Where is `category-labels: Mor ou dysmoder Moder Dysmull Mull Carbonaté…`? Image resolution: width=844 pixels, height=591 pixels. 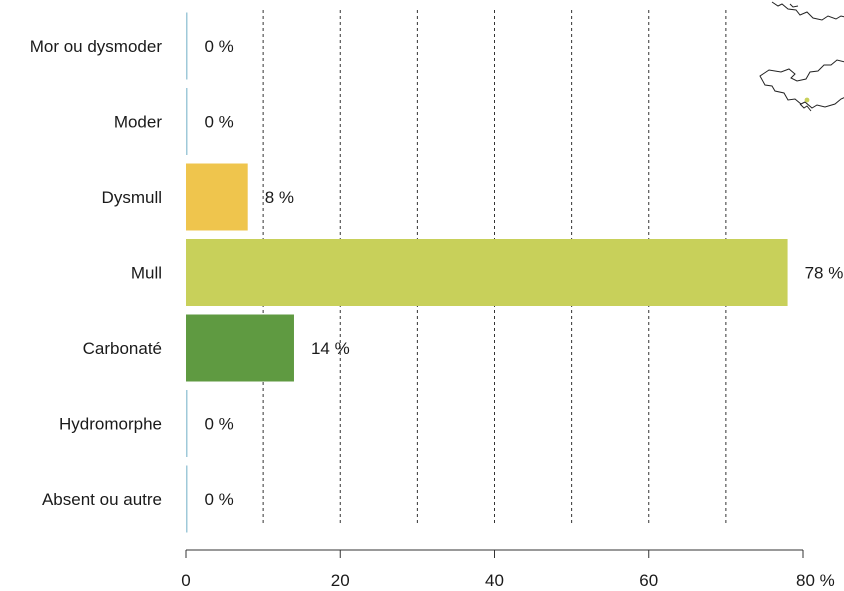
category-labels: Mor ou dysmoder Moder Dysmull Mull Carbonaté… is located at coordinates (96, 273).